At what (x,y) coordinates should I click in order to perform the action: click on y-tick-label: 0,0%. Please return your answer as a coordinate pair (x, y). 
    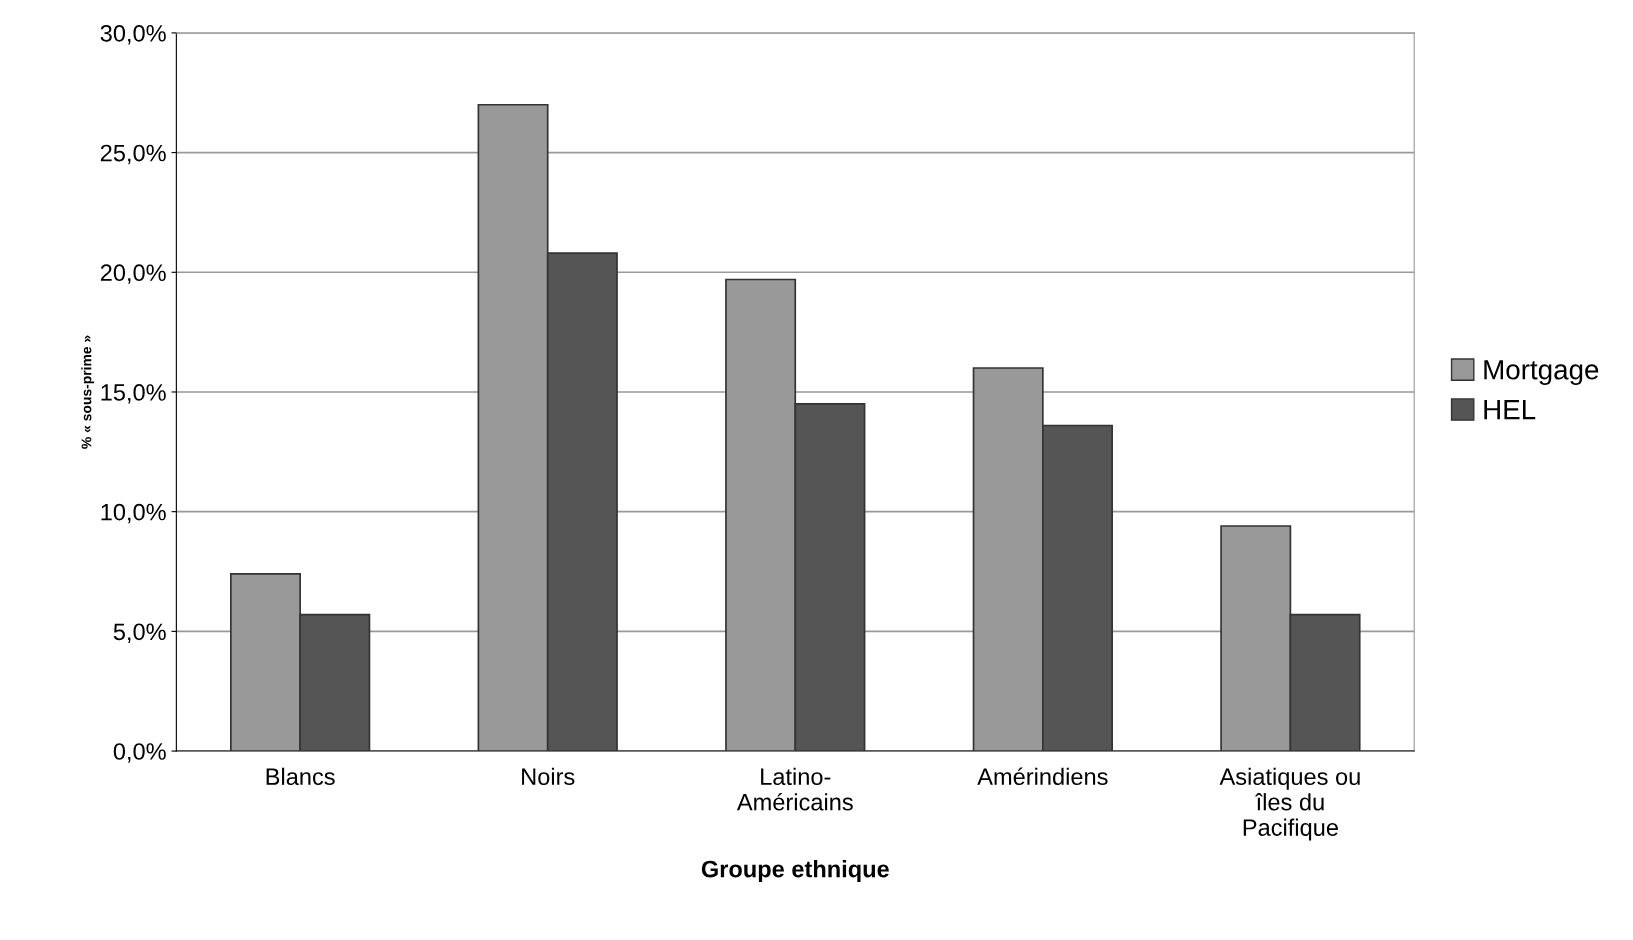
    Looking at the image, I should click on (139, 753).